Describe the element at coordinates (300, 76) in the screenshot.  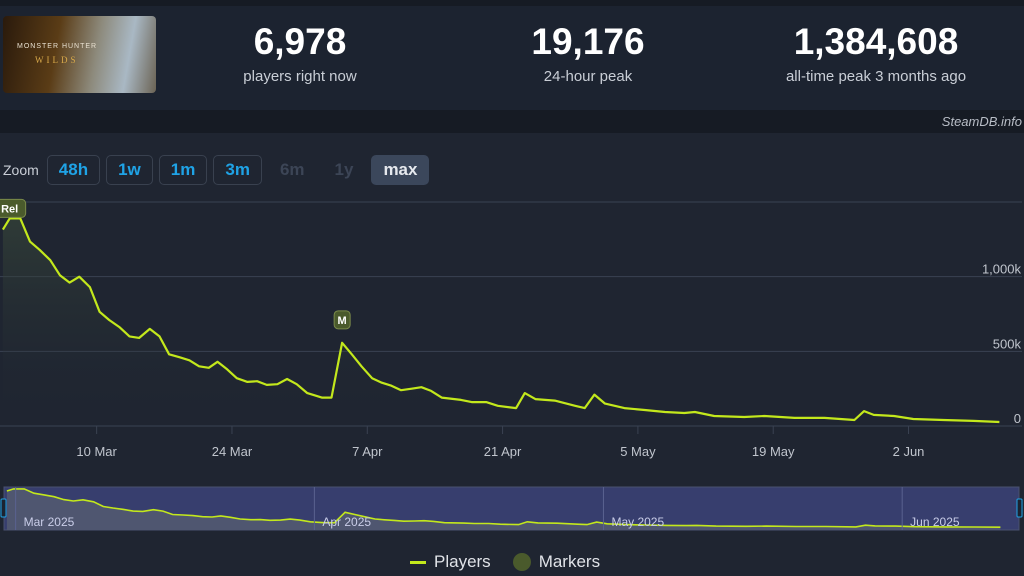
I see `stat-label: players right now` at that location.